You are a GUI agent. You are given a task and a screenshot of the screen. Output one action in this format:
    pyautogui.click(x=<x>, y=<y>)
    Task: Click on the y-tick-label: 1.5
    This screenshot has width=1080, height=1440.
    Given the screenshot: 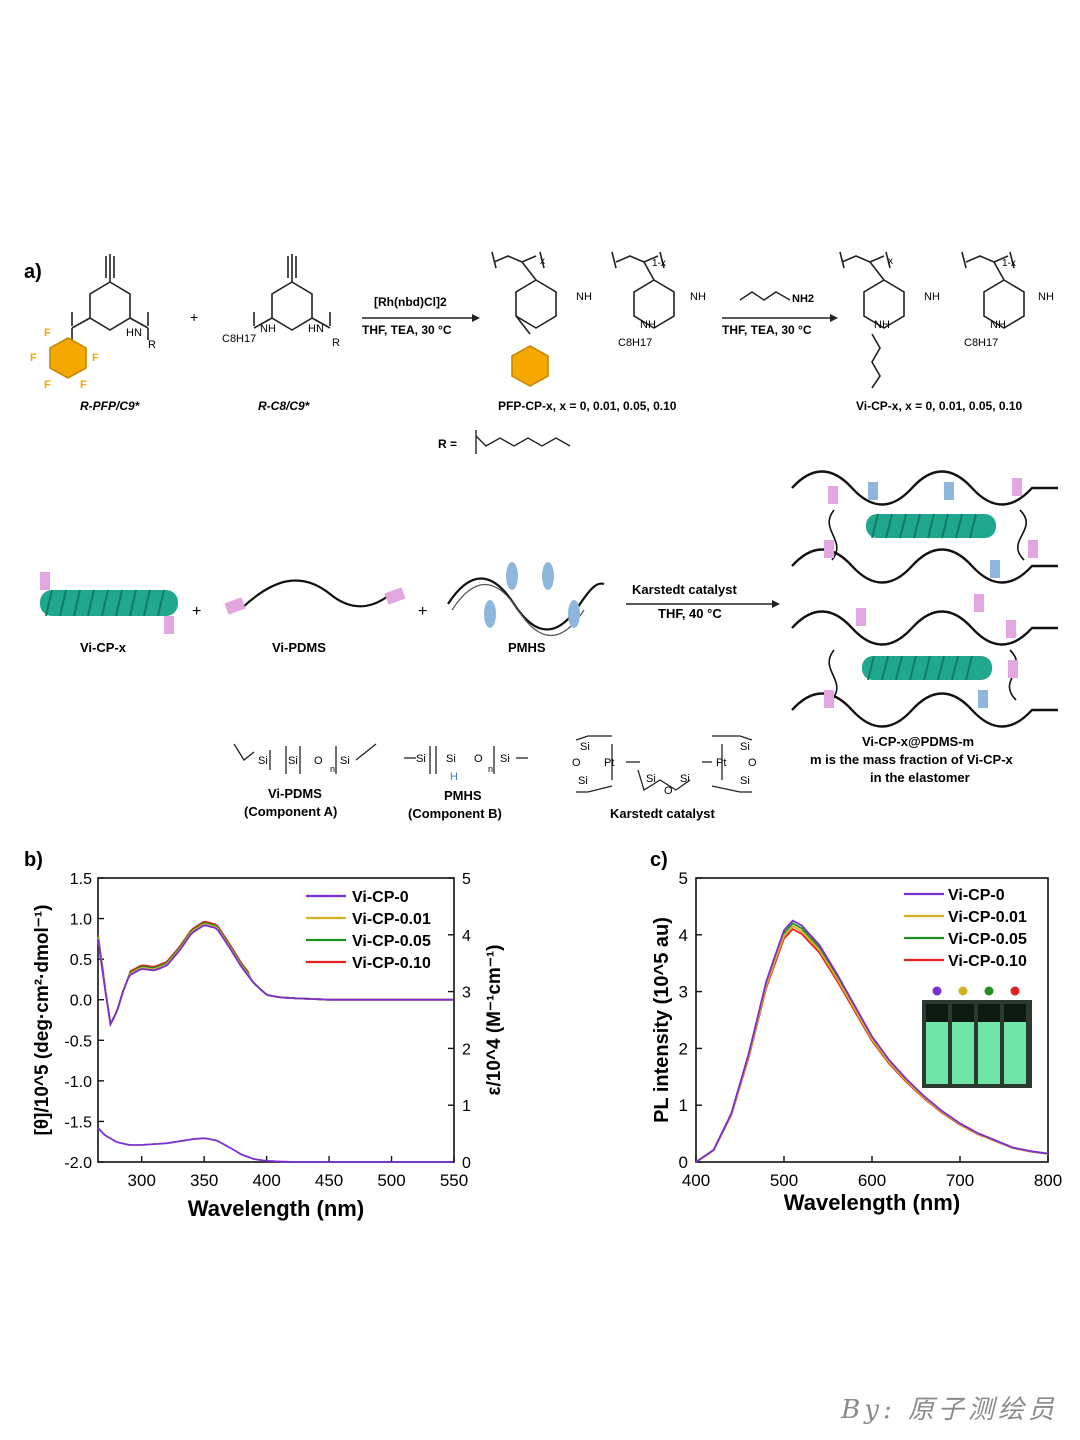 What is the action you would take?
    pyautogui.click(x=81, y=879)
    